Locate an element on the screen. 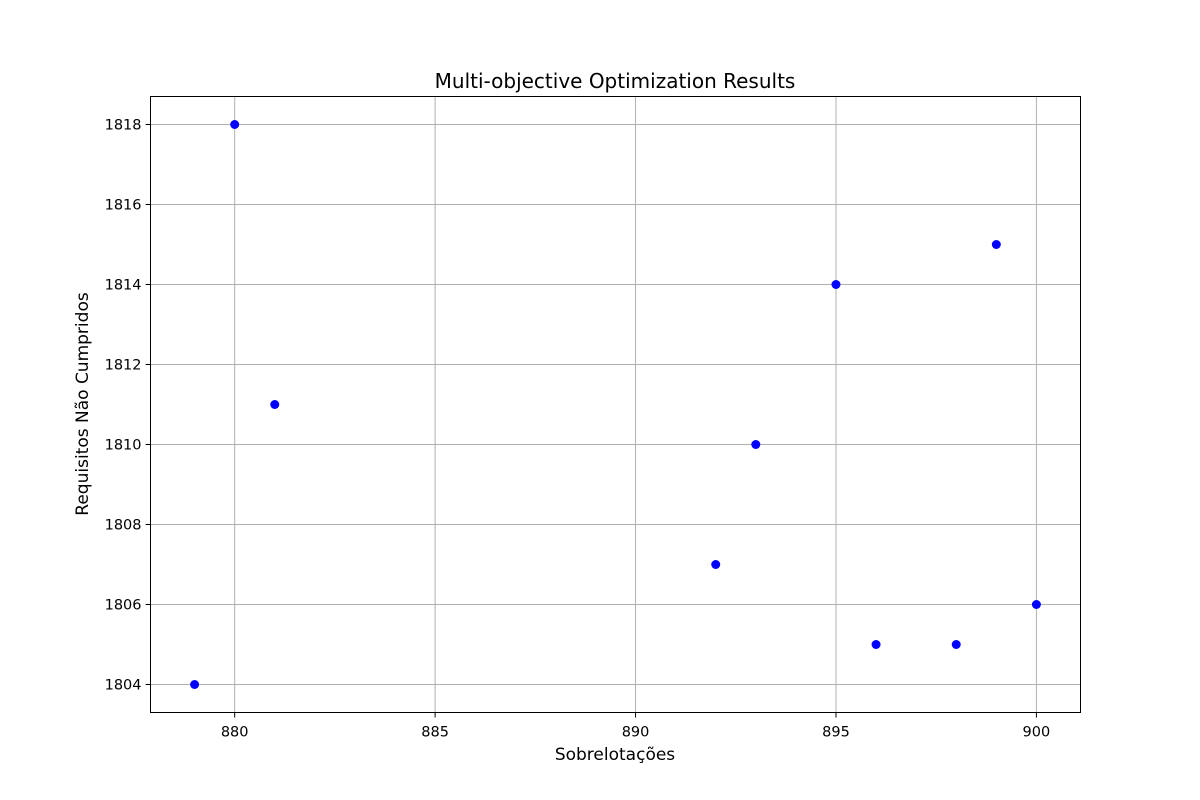 Image resolution: width=1200 pixels, height=800 pixels. y-tick-label: 1808 is located at coordinates (123, 526).